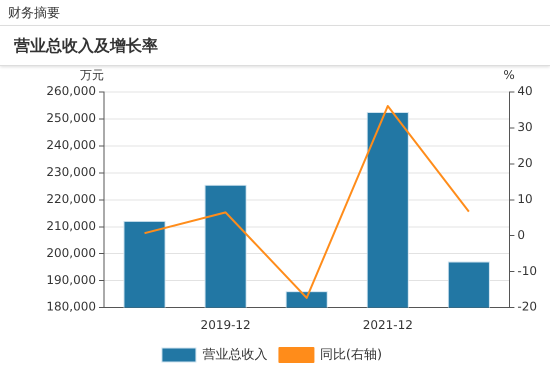 The image size is (550, 382). What do you see at coordinates (351, 354) in the screenshot?
I see `legend-label: 同比(右轴)` at bounding box center [351, 354].